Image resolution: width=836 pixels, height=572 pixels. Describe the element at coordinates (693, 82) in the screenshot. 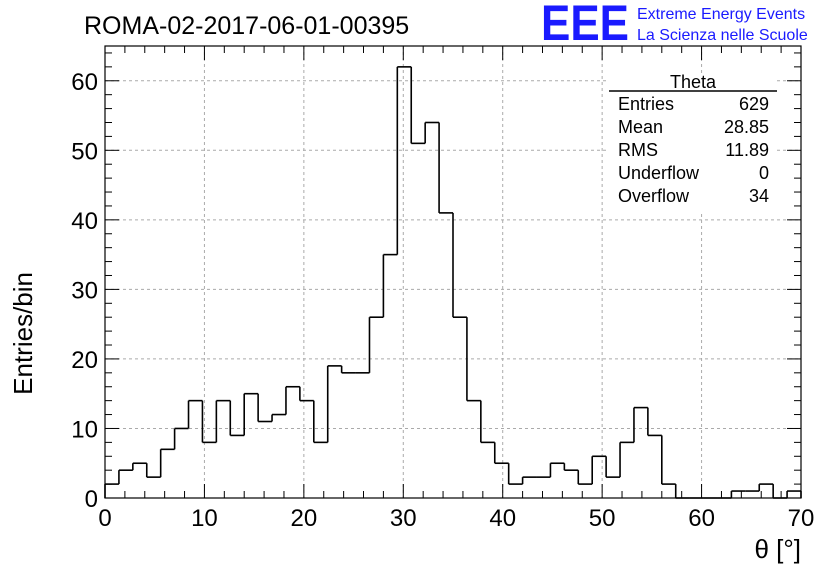

I see `stats-box-title: Theta` at that location.